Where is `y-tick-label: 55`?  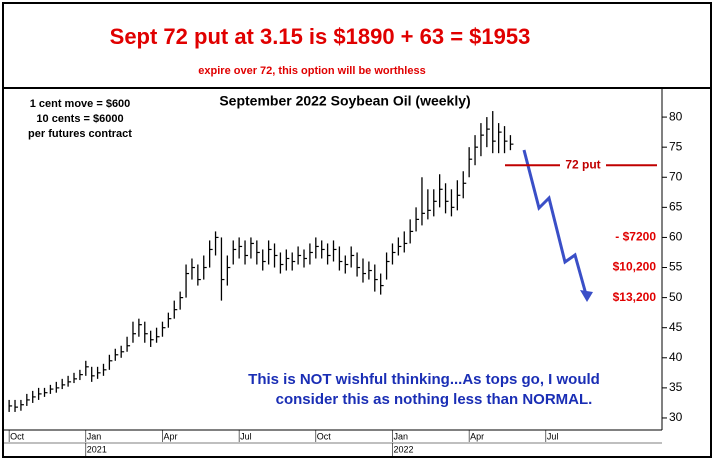
y-tick-label: 55 is located at coordinates (676, 267).